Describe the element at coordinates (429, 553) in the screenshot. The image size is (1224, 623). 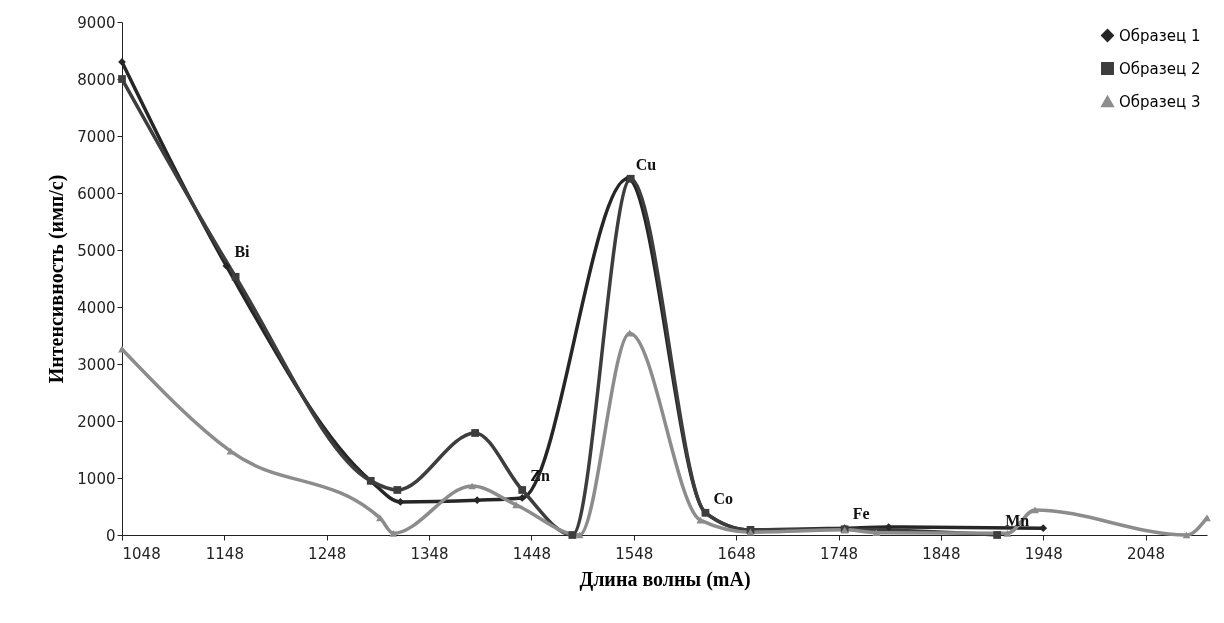
I see `x-tick-label: 1348` at that location.